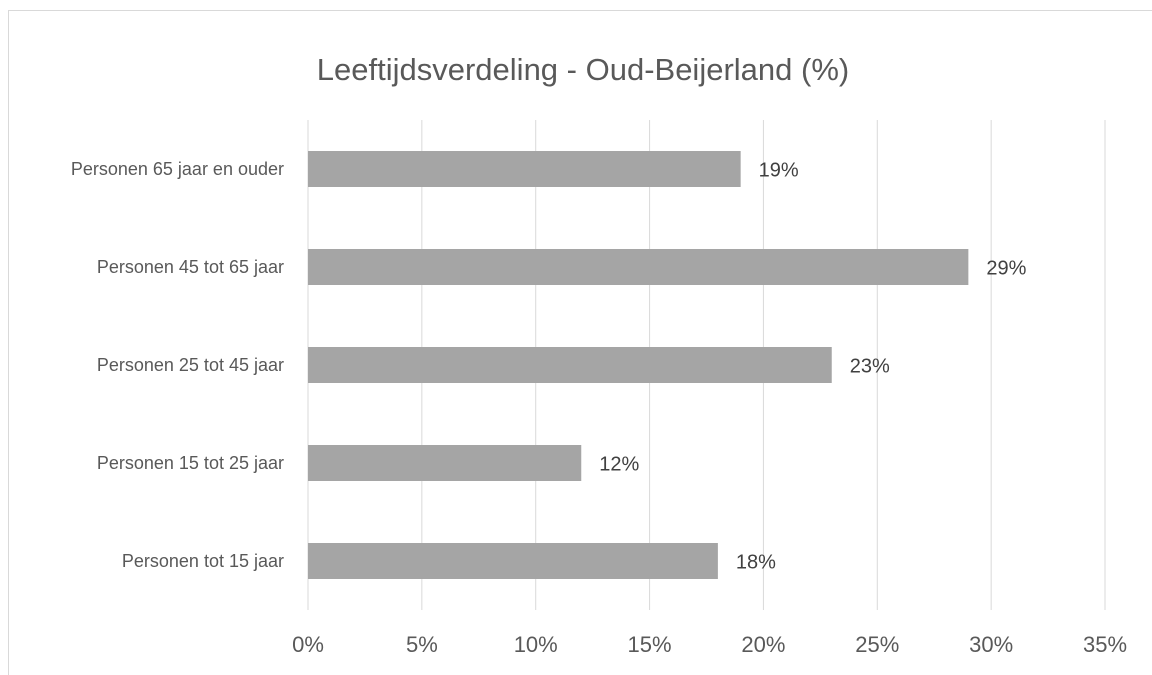 Image resolution: width=1152 pixels, height=675 pixels. Describe the element at coordinates (619, 464) in the screenshot. I see `data-label: 12%` at that location.